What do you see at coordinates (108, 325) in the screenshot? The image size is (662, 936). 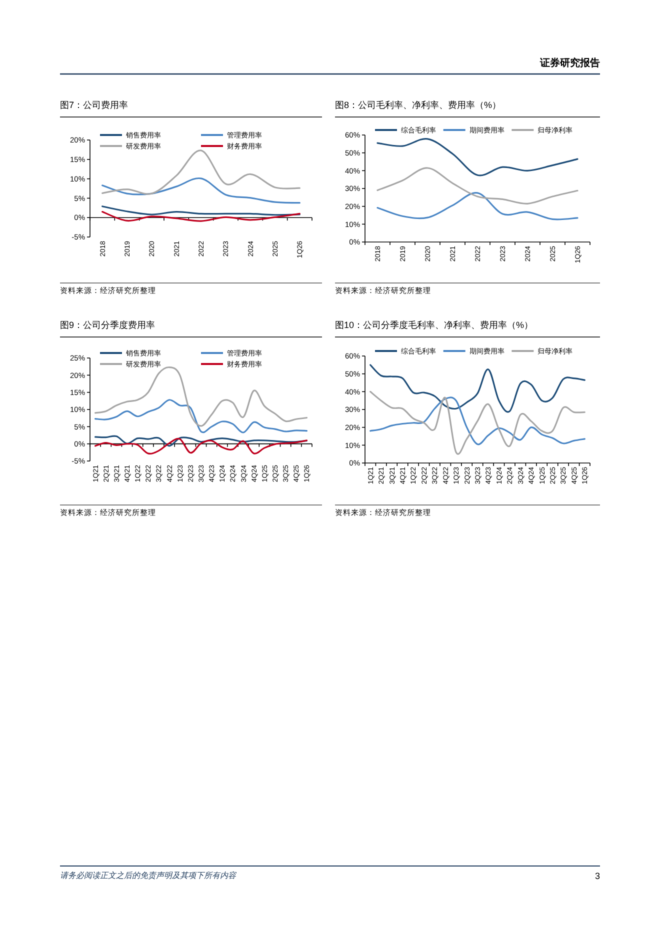 I see `chart-title: 图9：公司分季度费用率` at bounding box center [108, 325].